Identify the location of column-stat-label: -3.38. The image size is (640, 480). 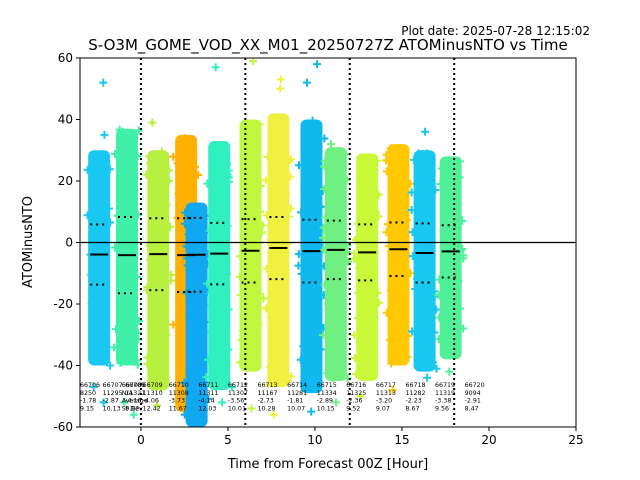
(443, 401).